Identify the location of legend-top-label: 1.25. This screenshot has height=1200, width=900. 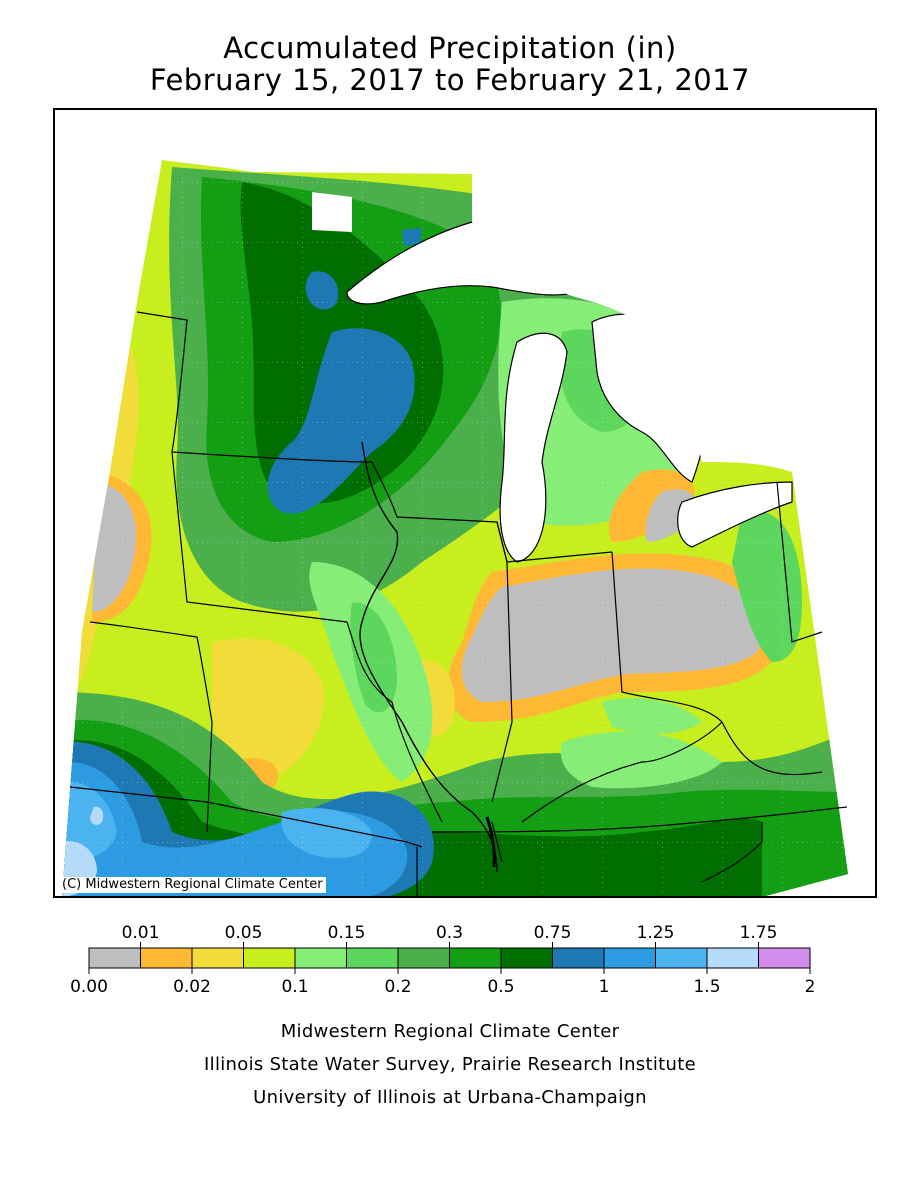
(656, 933).